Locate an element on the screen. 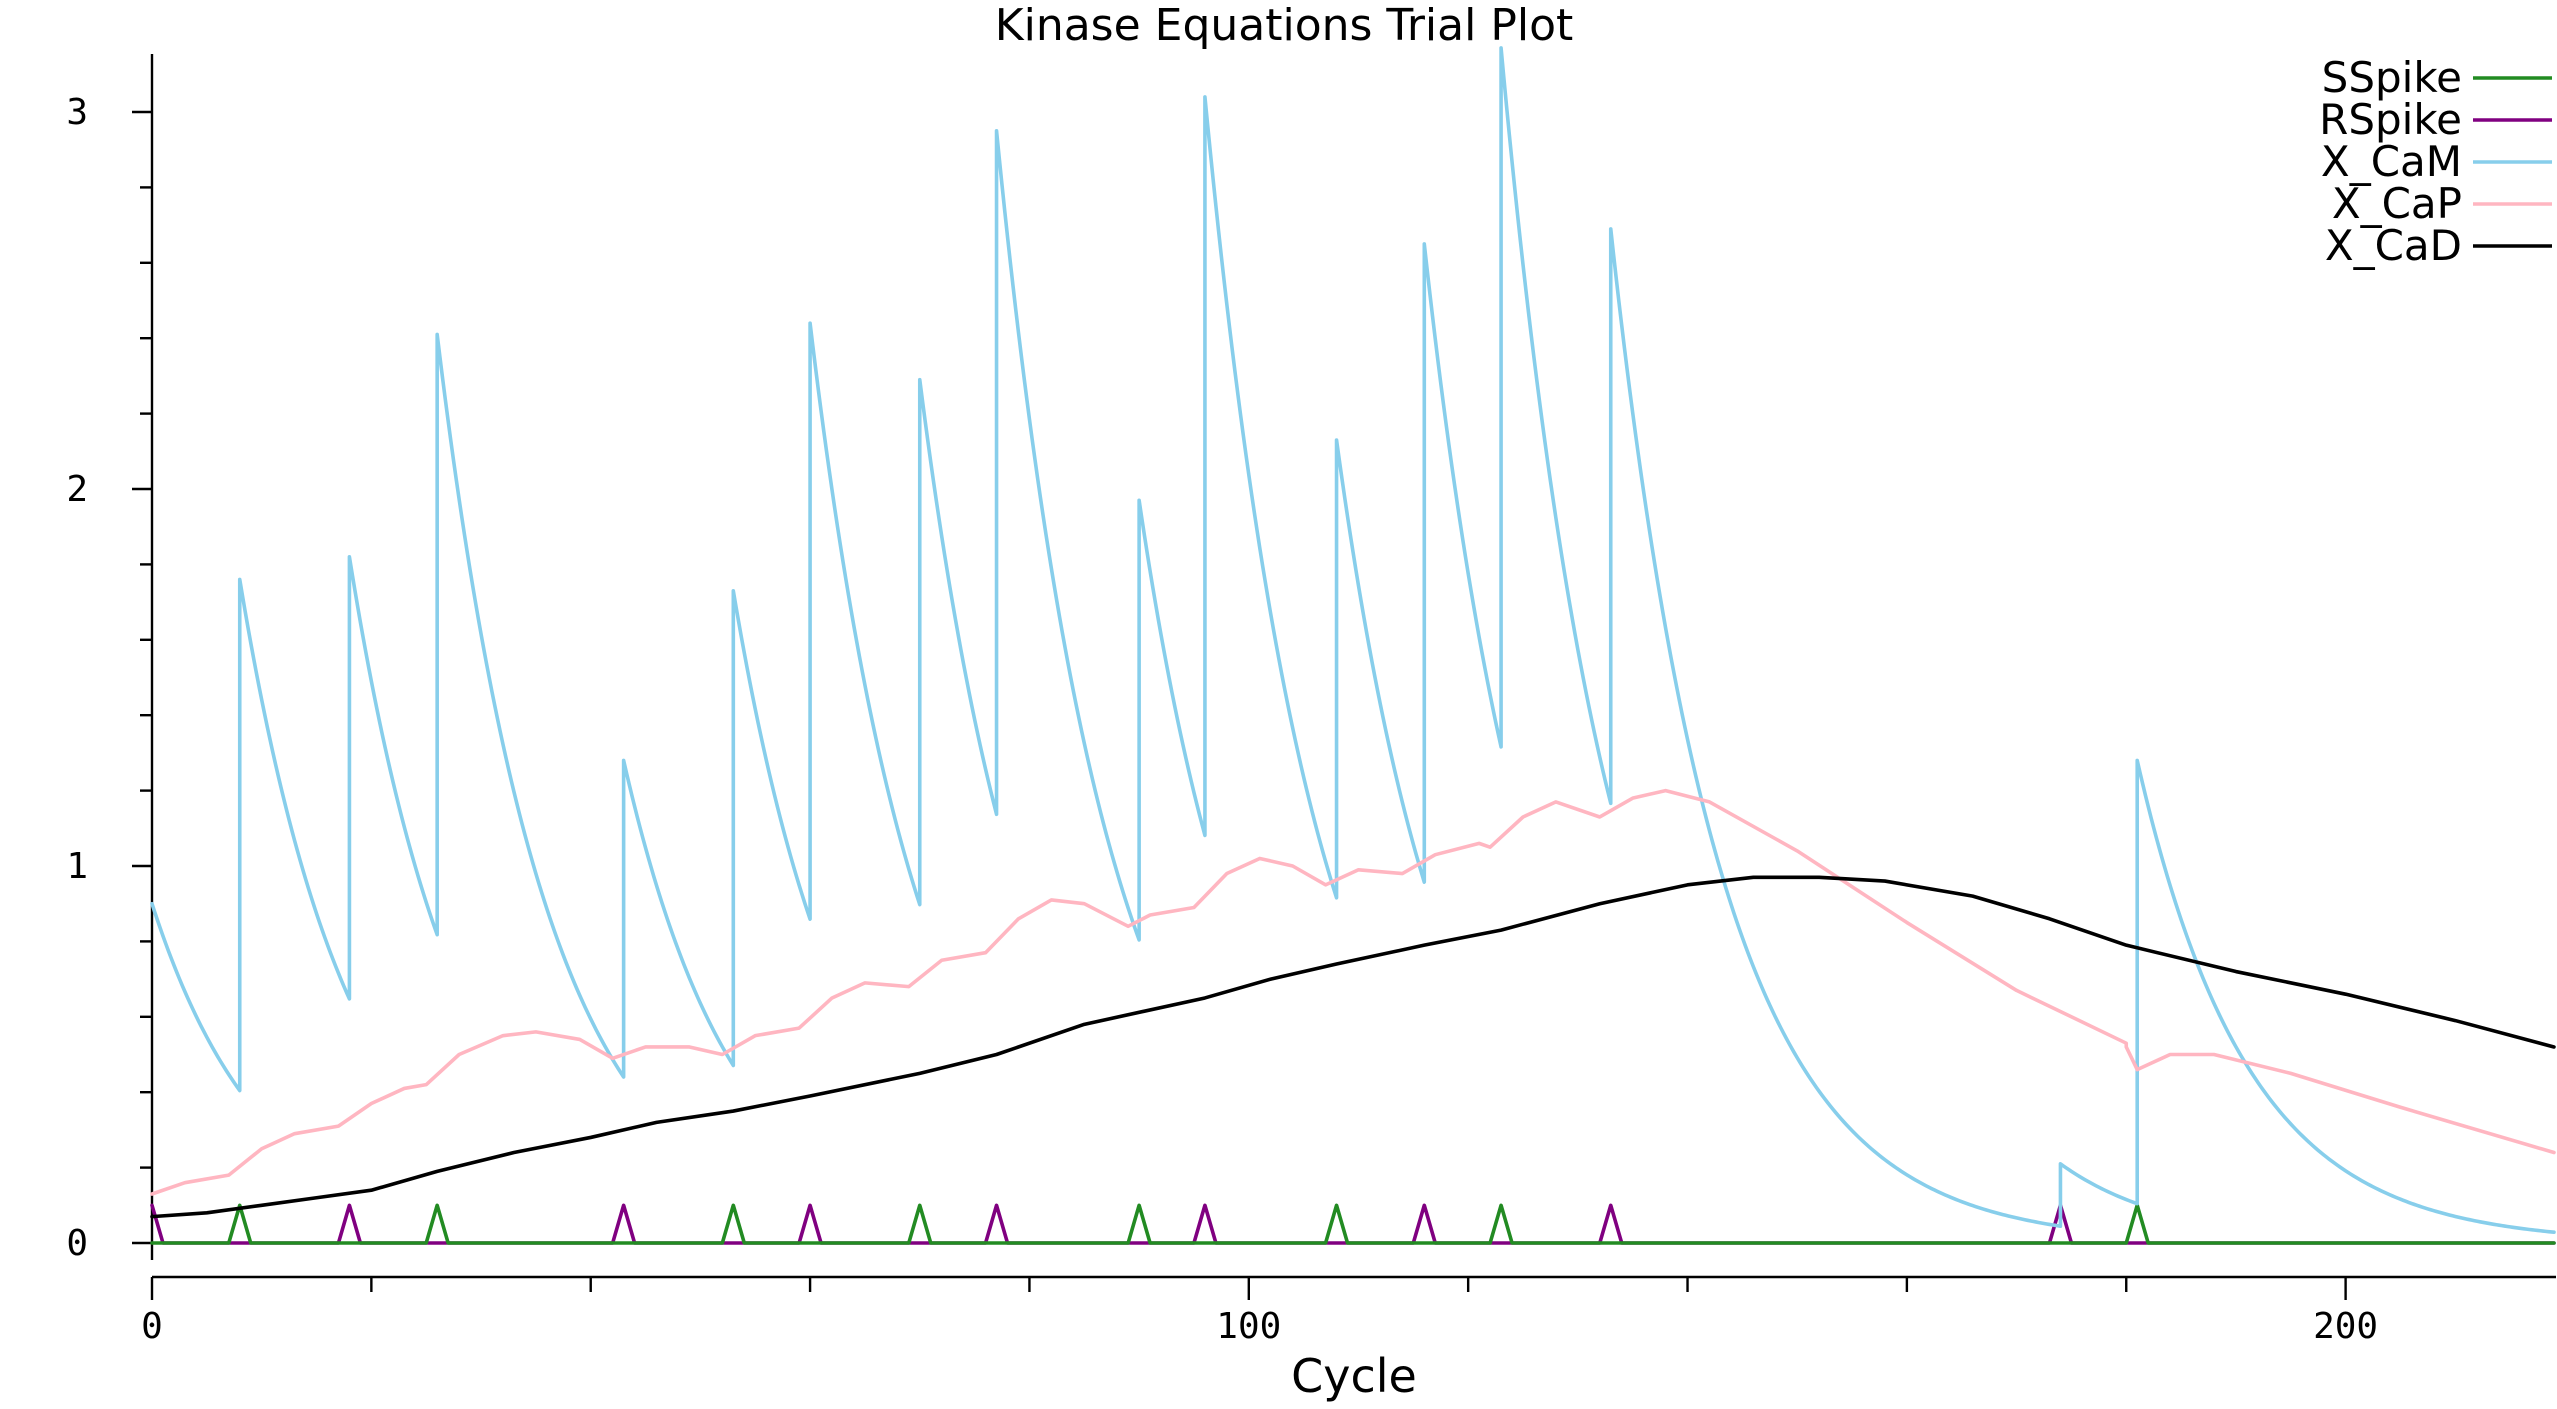 This screenshot has width=2557, height=1409. series-line-rspike is located at coordinates (1353, 1224).